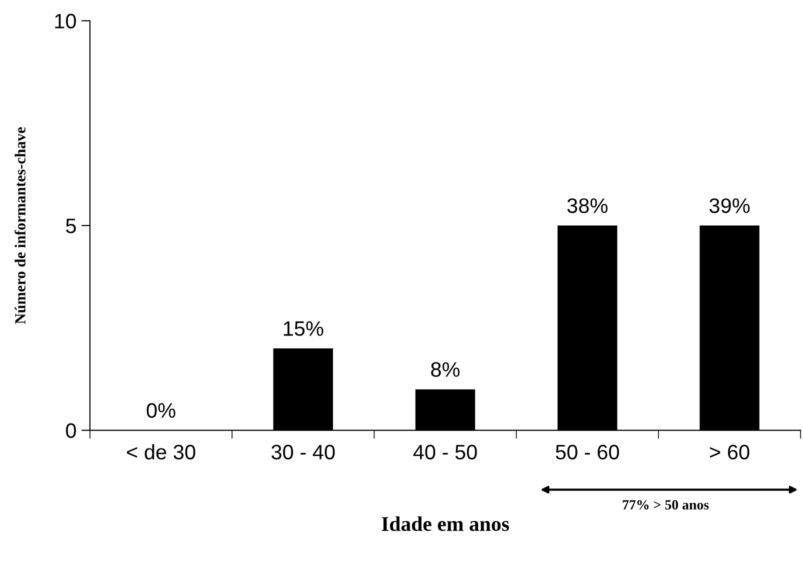  Describe the element at coordinates (161, 452) in the screenshot. I see `x-tick-label: < de 30` at that location.